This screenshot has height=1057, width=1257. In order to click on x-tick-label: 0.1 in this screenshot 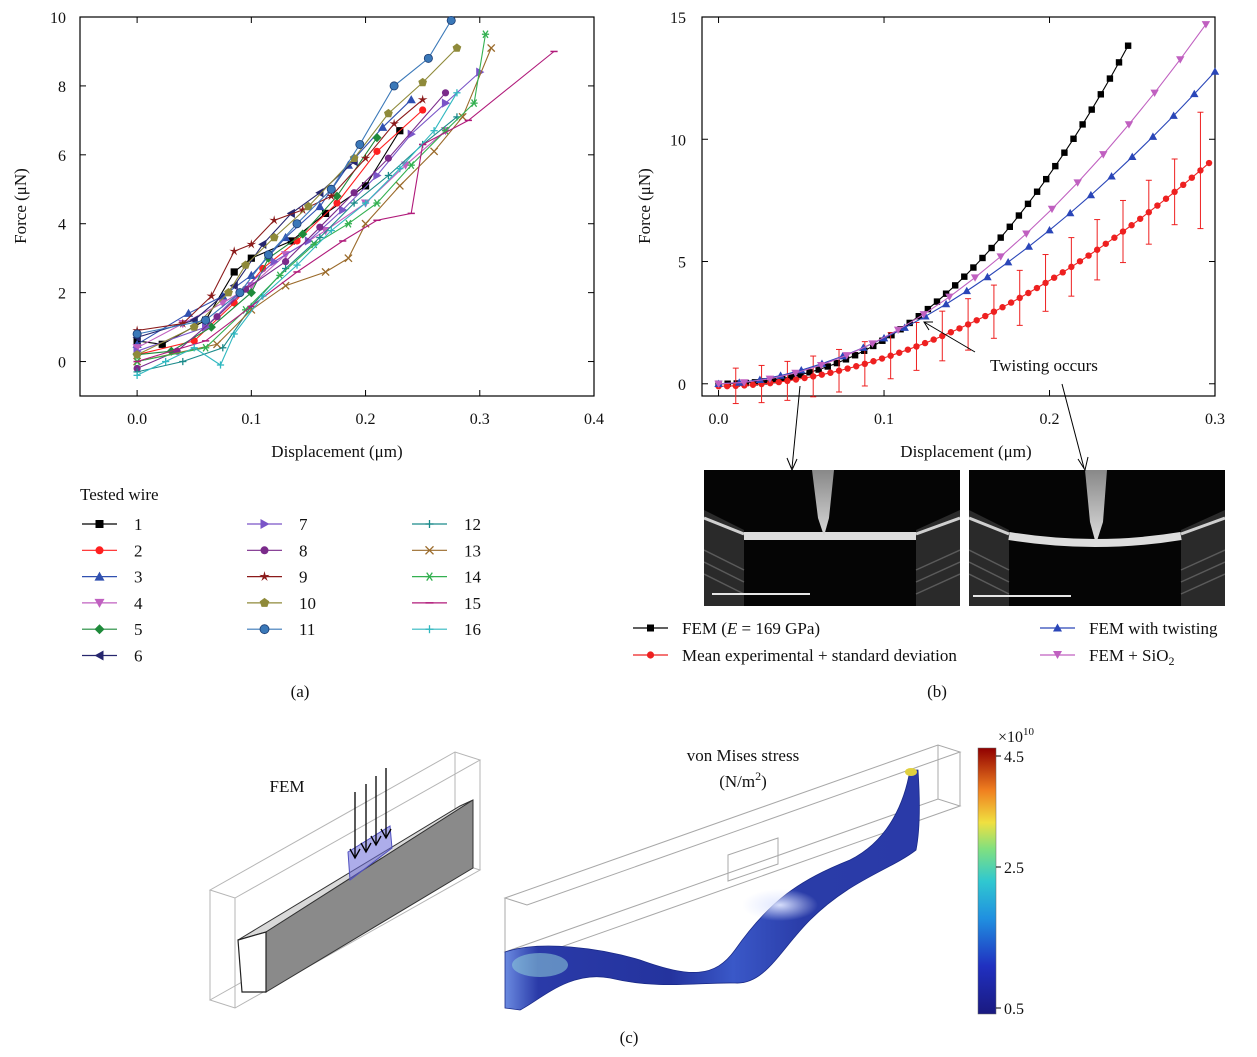, I will do `click(251, 419)`.